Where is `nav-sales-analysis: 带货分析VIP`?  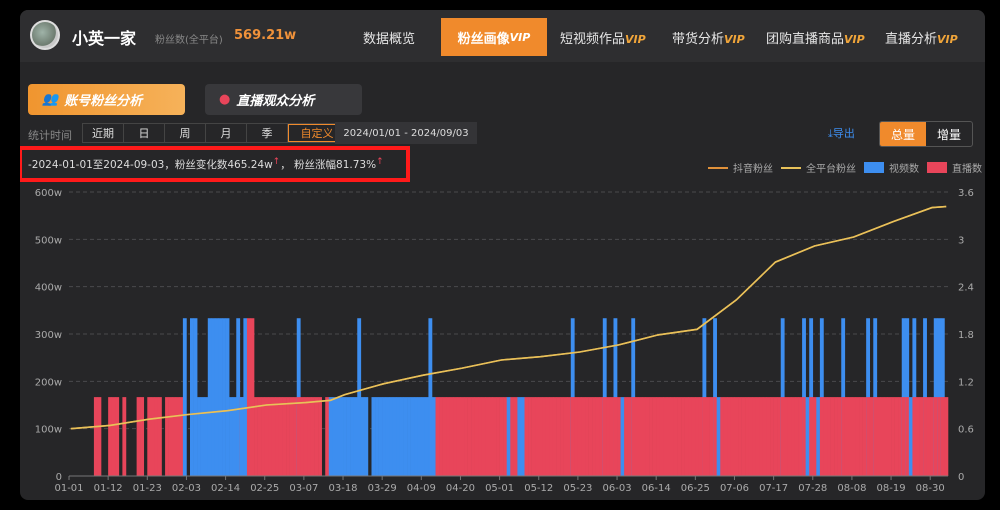 nav-sales-analysis: 带货分析VIP is located at coordinates (708, 37).